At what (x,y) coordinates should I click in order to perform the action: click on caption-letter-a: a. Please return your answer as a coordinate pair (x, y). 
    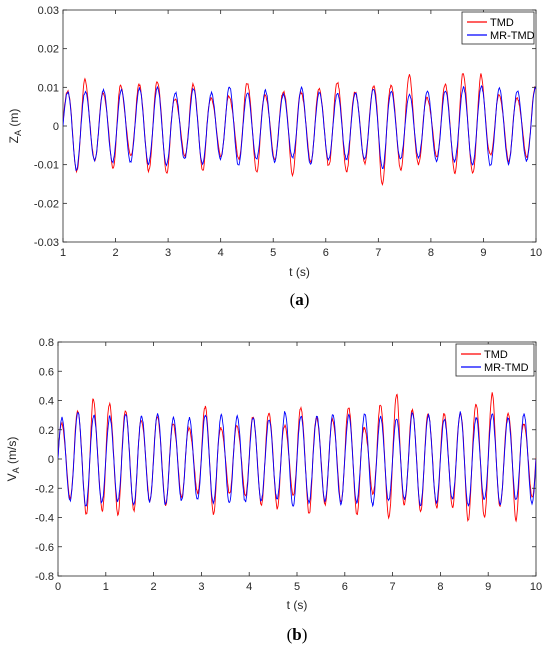
    Looking at the image, I should click on (299, 299).